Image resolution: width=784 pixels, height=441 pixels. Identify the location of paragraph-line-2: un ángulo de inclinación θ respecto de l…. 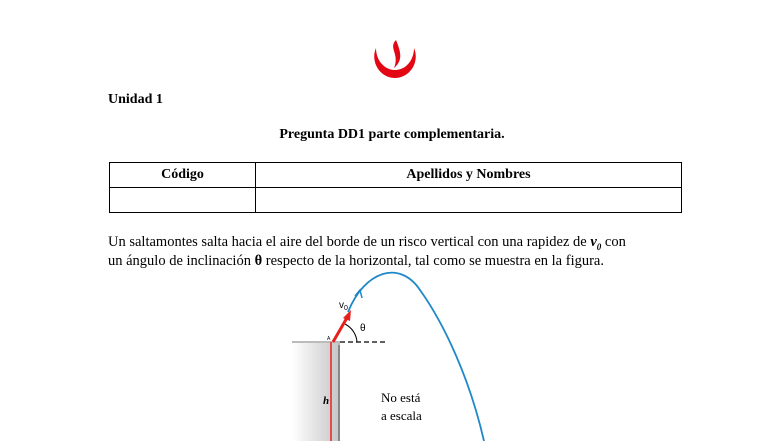
(356, 261).